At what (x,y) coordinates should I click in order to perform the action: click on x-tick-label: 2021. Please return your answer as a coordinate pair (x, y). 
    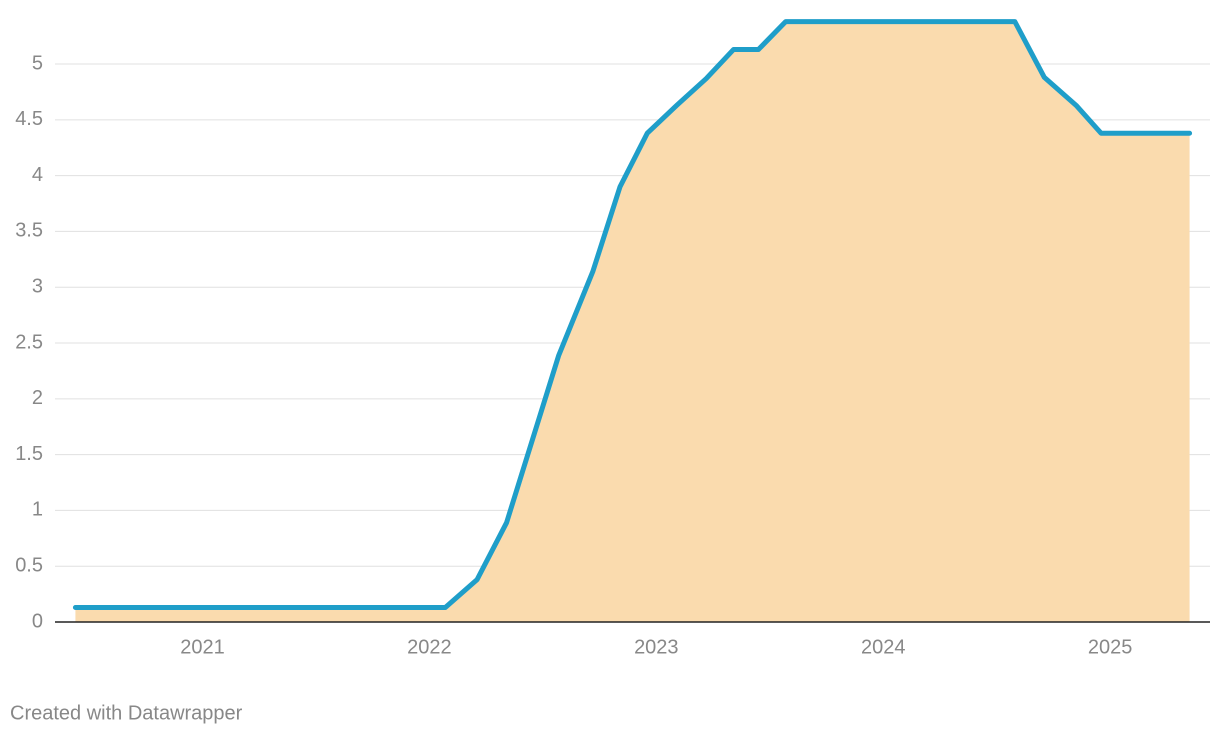
    Looking at the image, I should click on (202, 647).